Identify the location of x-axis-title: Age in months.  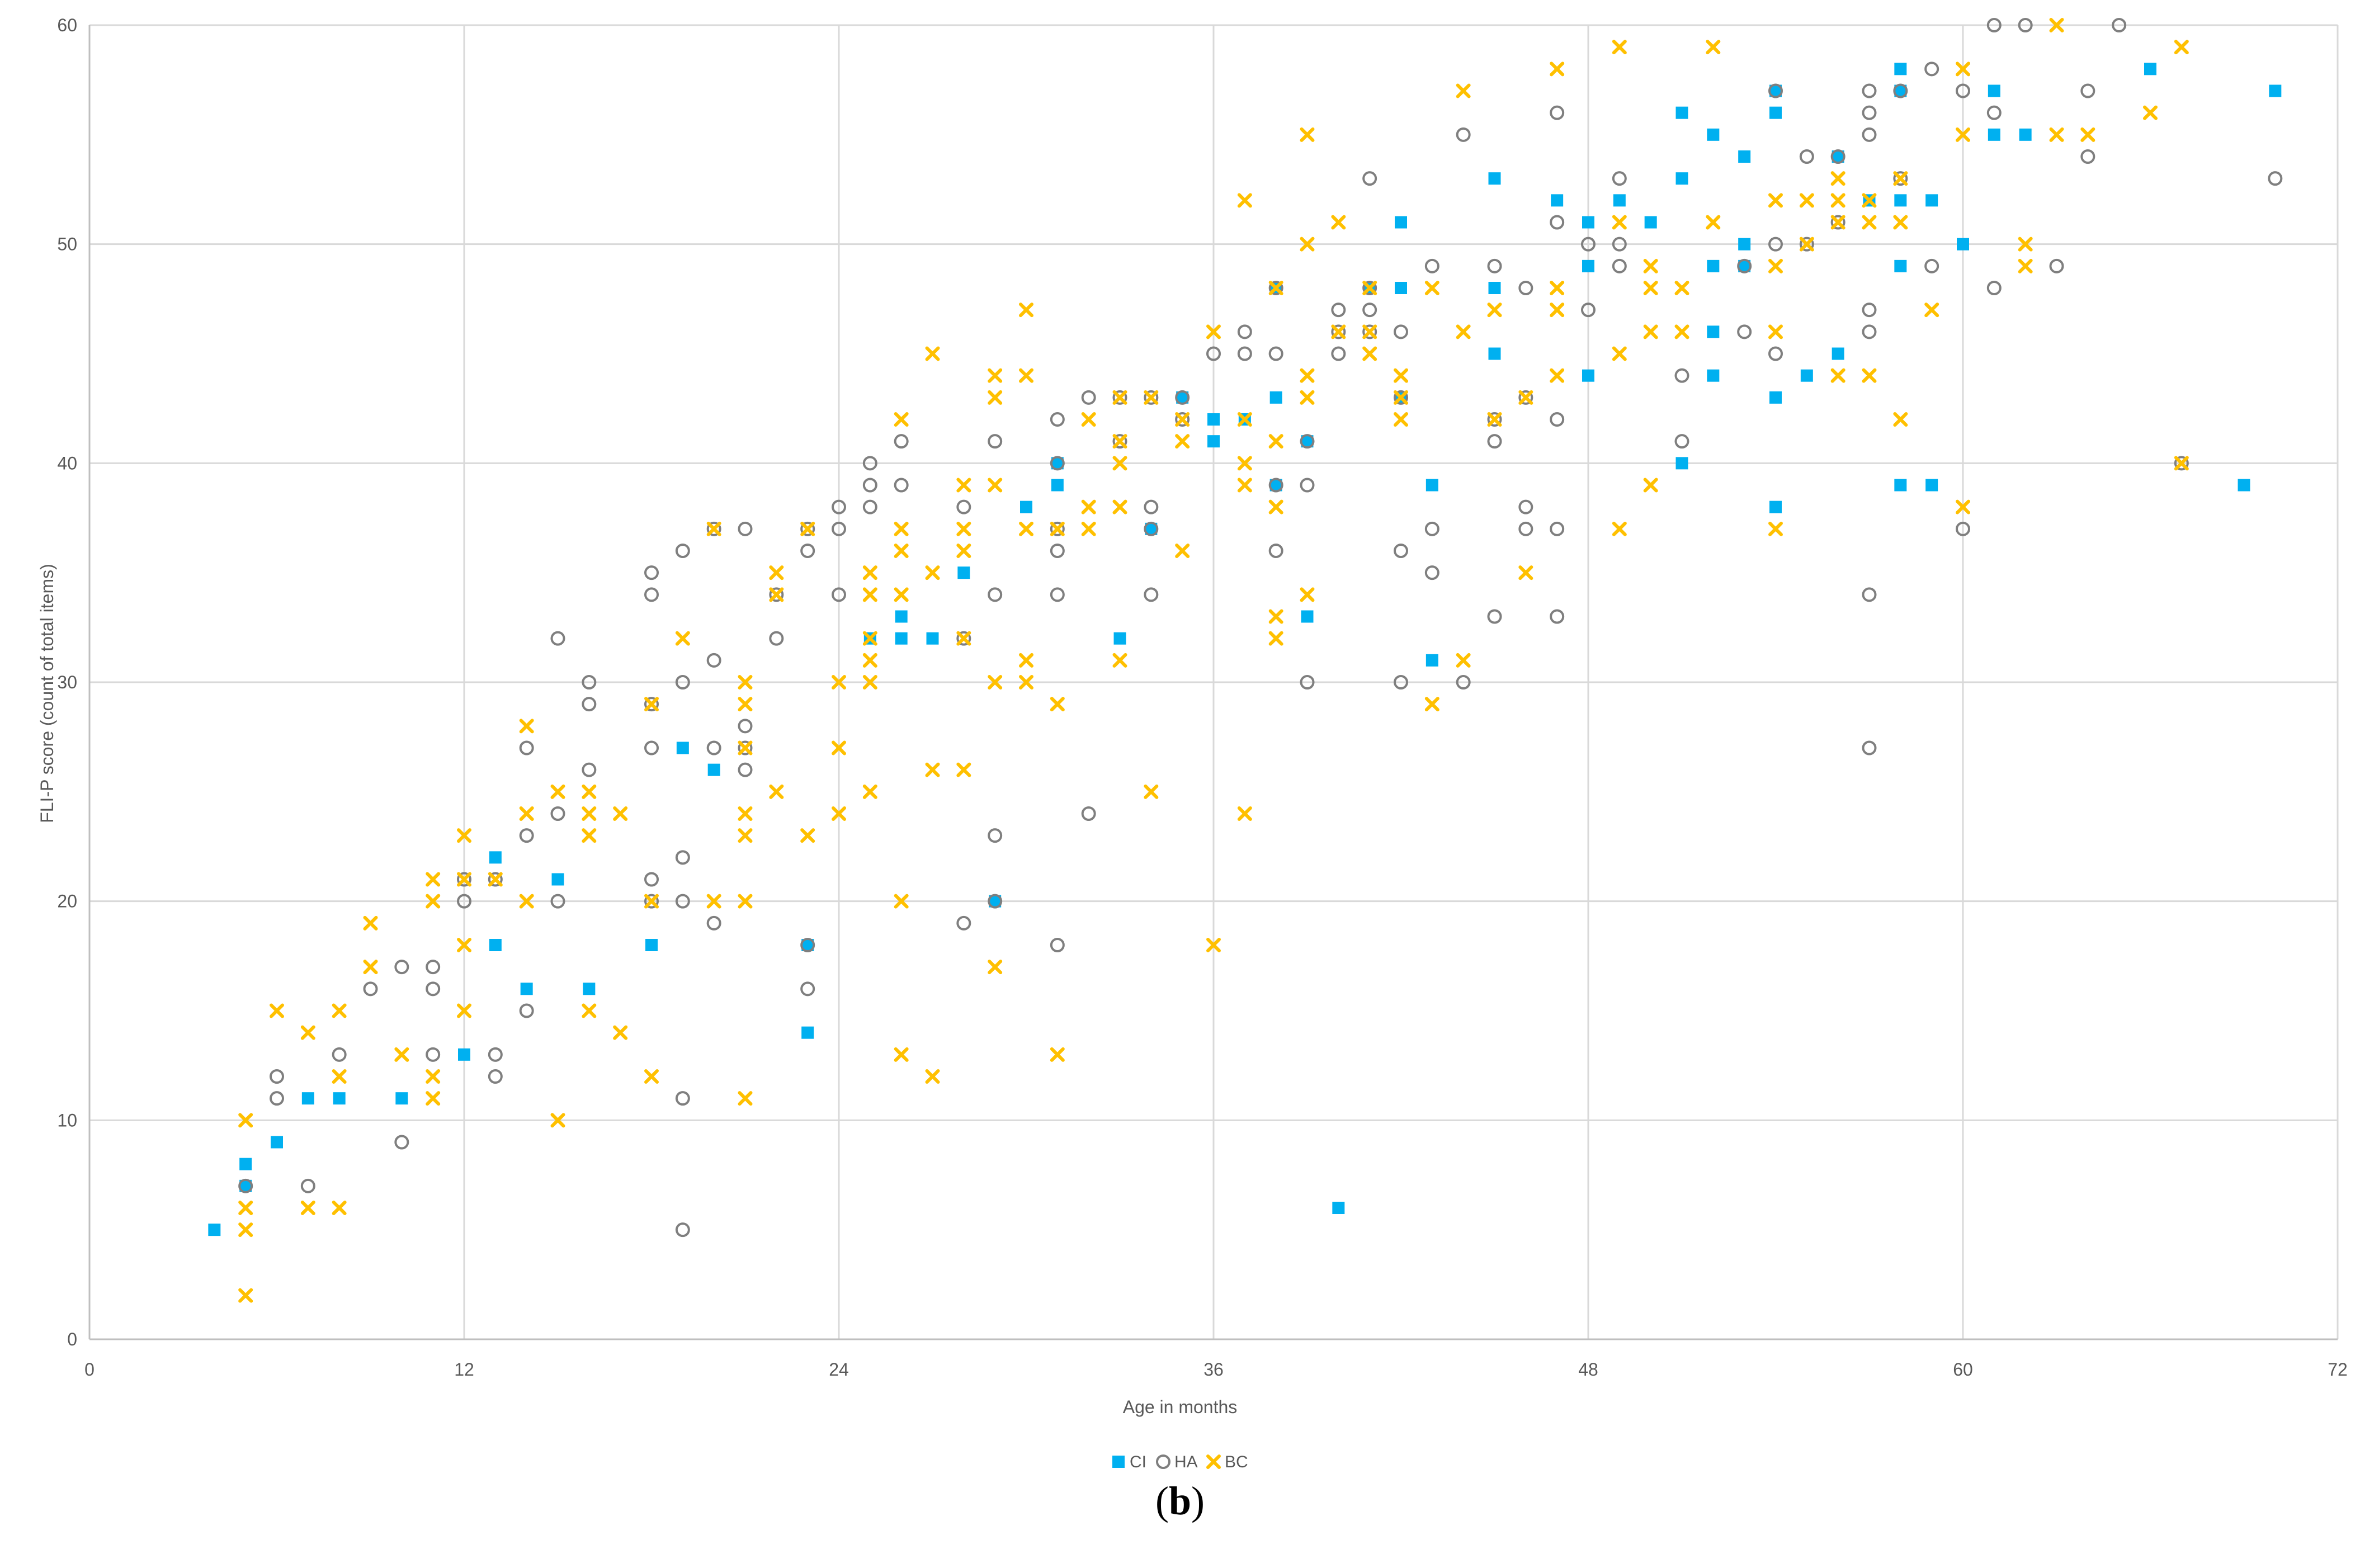
(1180, 1407).